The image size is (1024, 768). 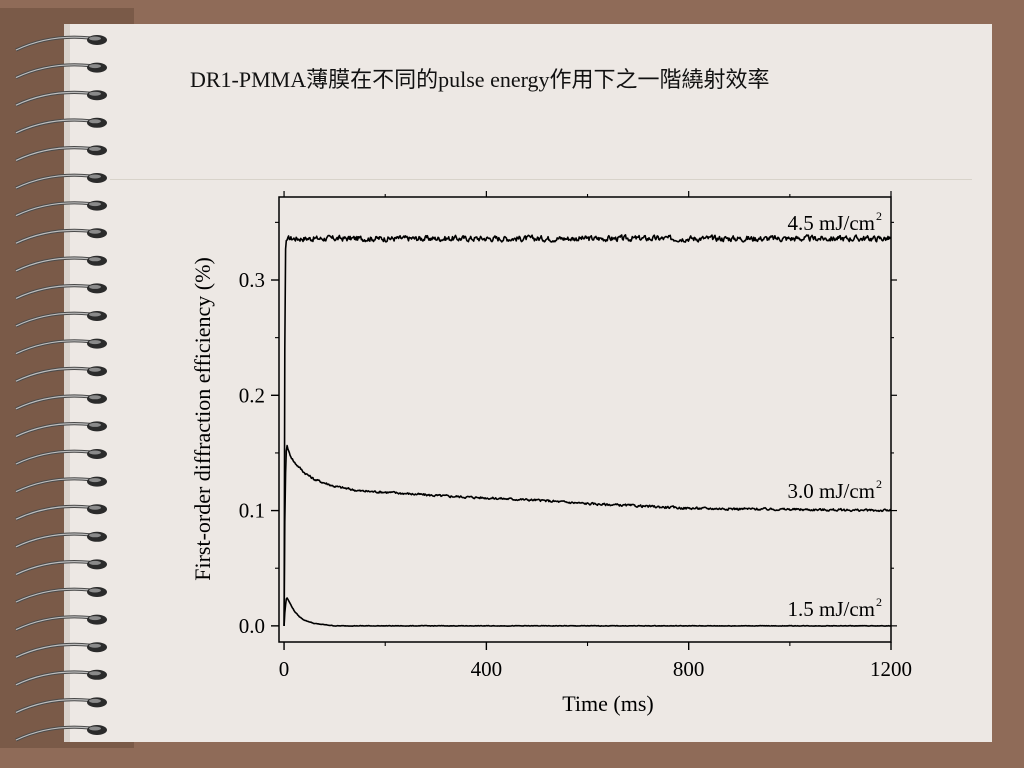 What do you see at coordinates (835, 415) in the screenshot?
I see `series-labels: 4.5 mJ/cm 23.0 mJ/cm 21.5 mJ/cm 2` at bounding box center [835, 415].